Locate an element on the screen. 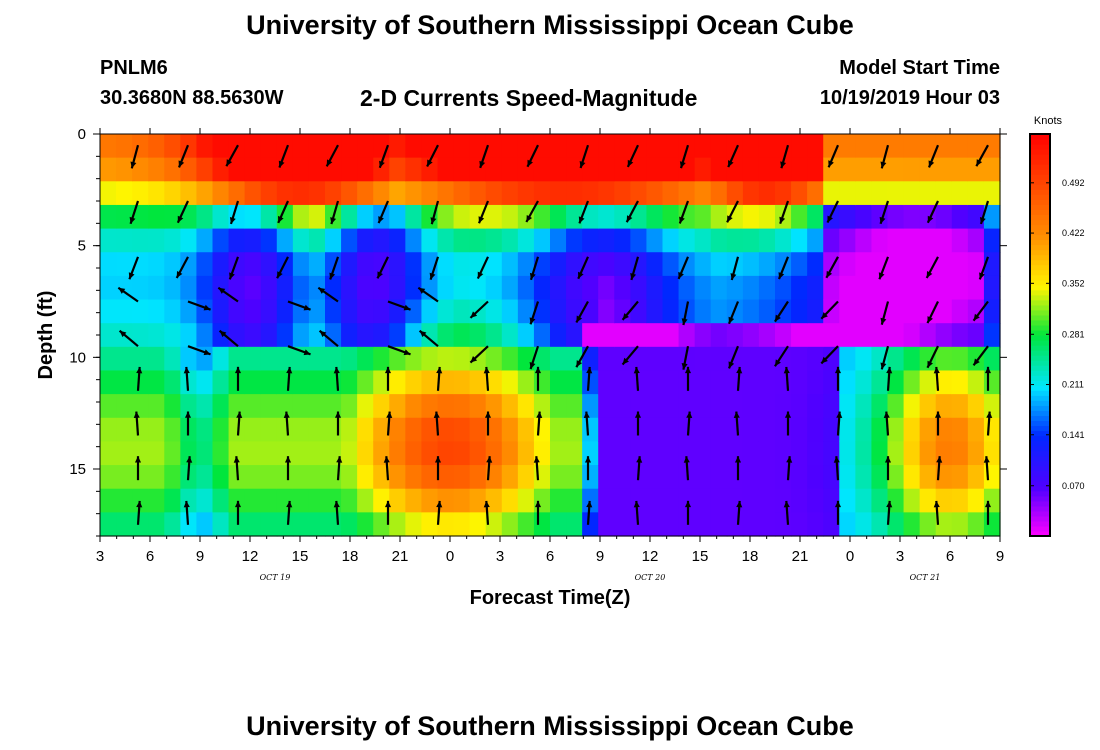  x-tick-label: 21 is located at coordinates (800, 556).